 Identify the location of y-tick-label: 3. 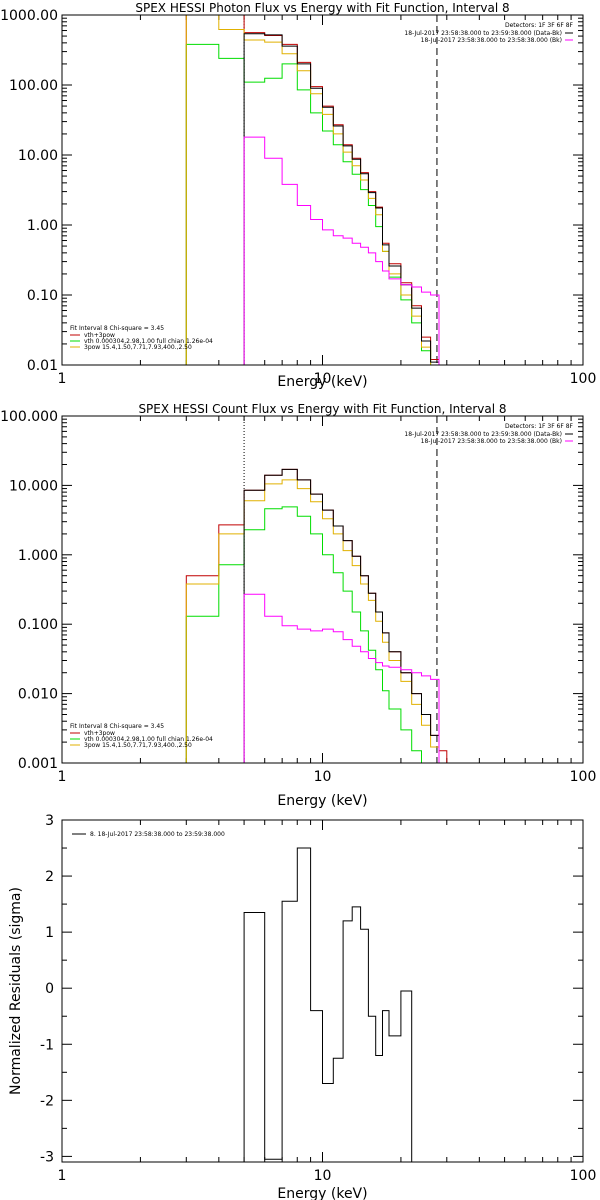
(49, 821).